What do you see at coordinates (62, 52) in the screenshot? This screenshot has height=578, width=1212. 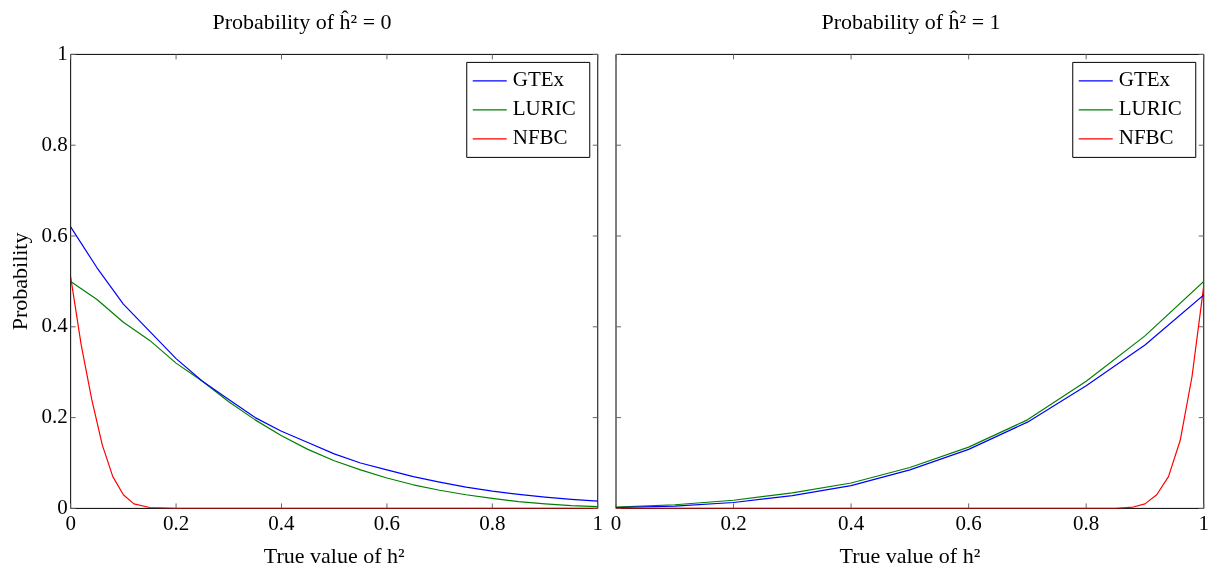 I see `y-tick-label: 1` at bounding box center [62, 52].